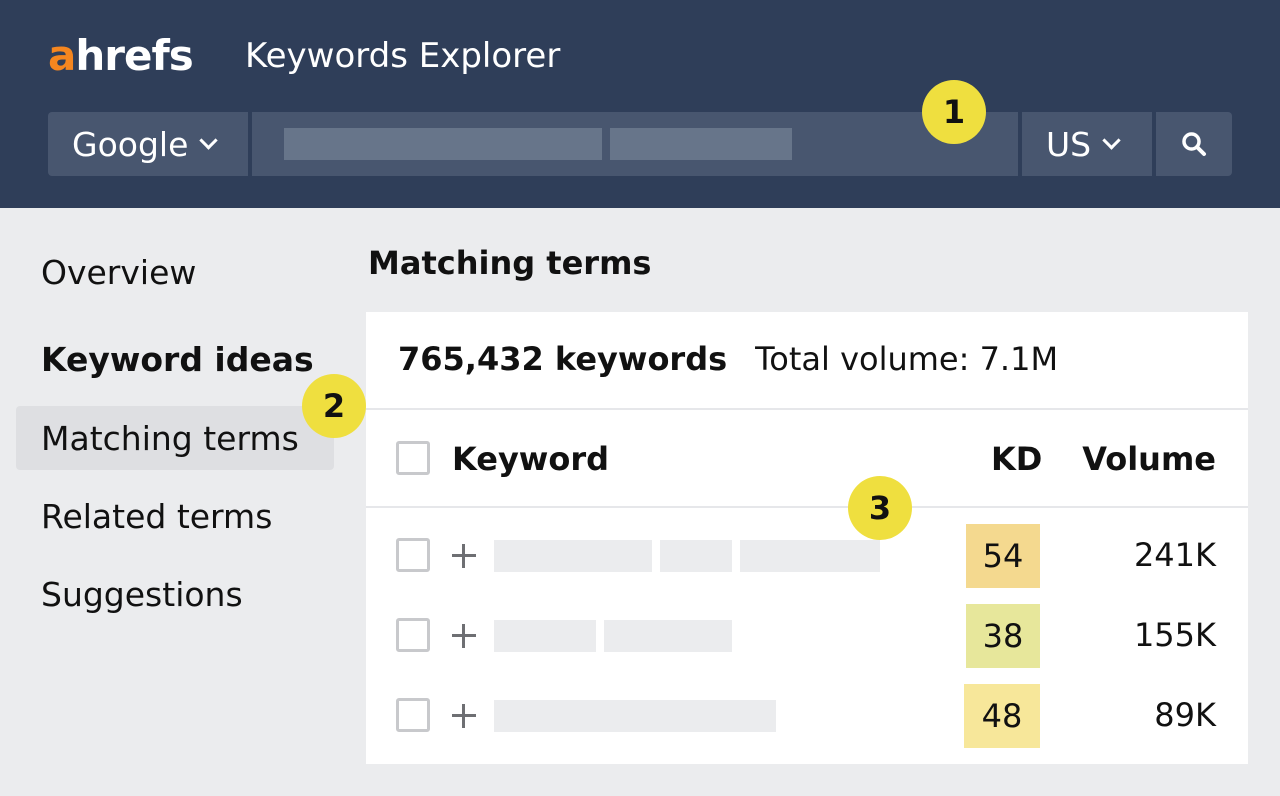 The image size is (1280, 796). I want to click on volume-value: 241K, so click(1174, 555).